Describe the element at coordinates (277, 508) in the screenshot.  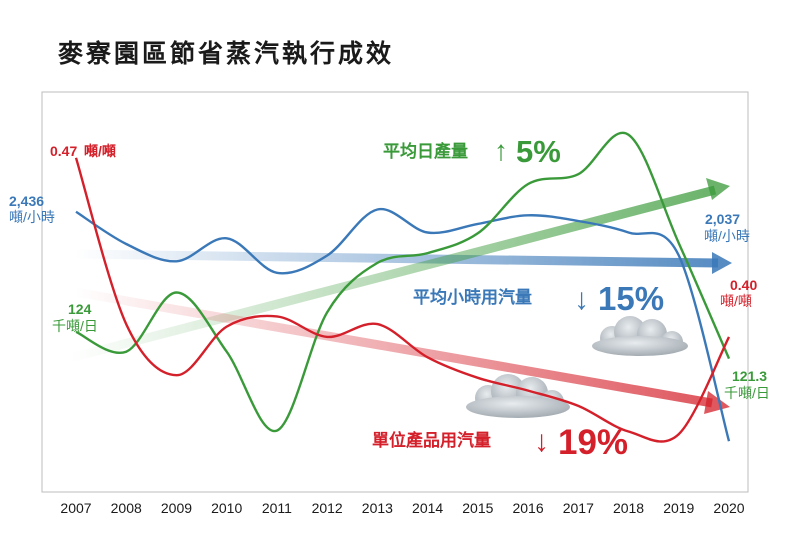
I see `x-tick-label: 2011` at that location.